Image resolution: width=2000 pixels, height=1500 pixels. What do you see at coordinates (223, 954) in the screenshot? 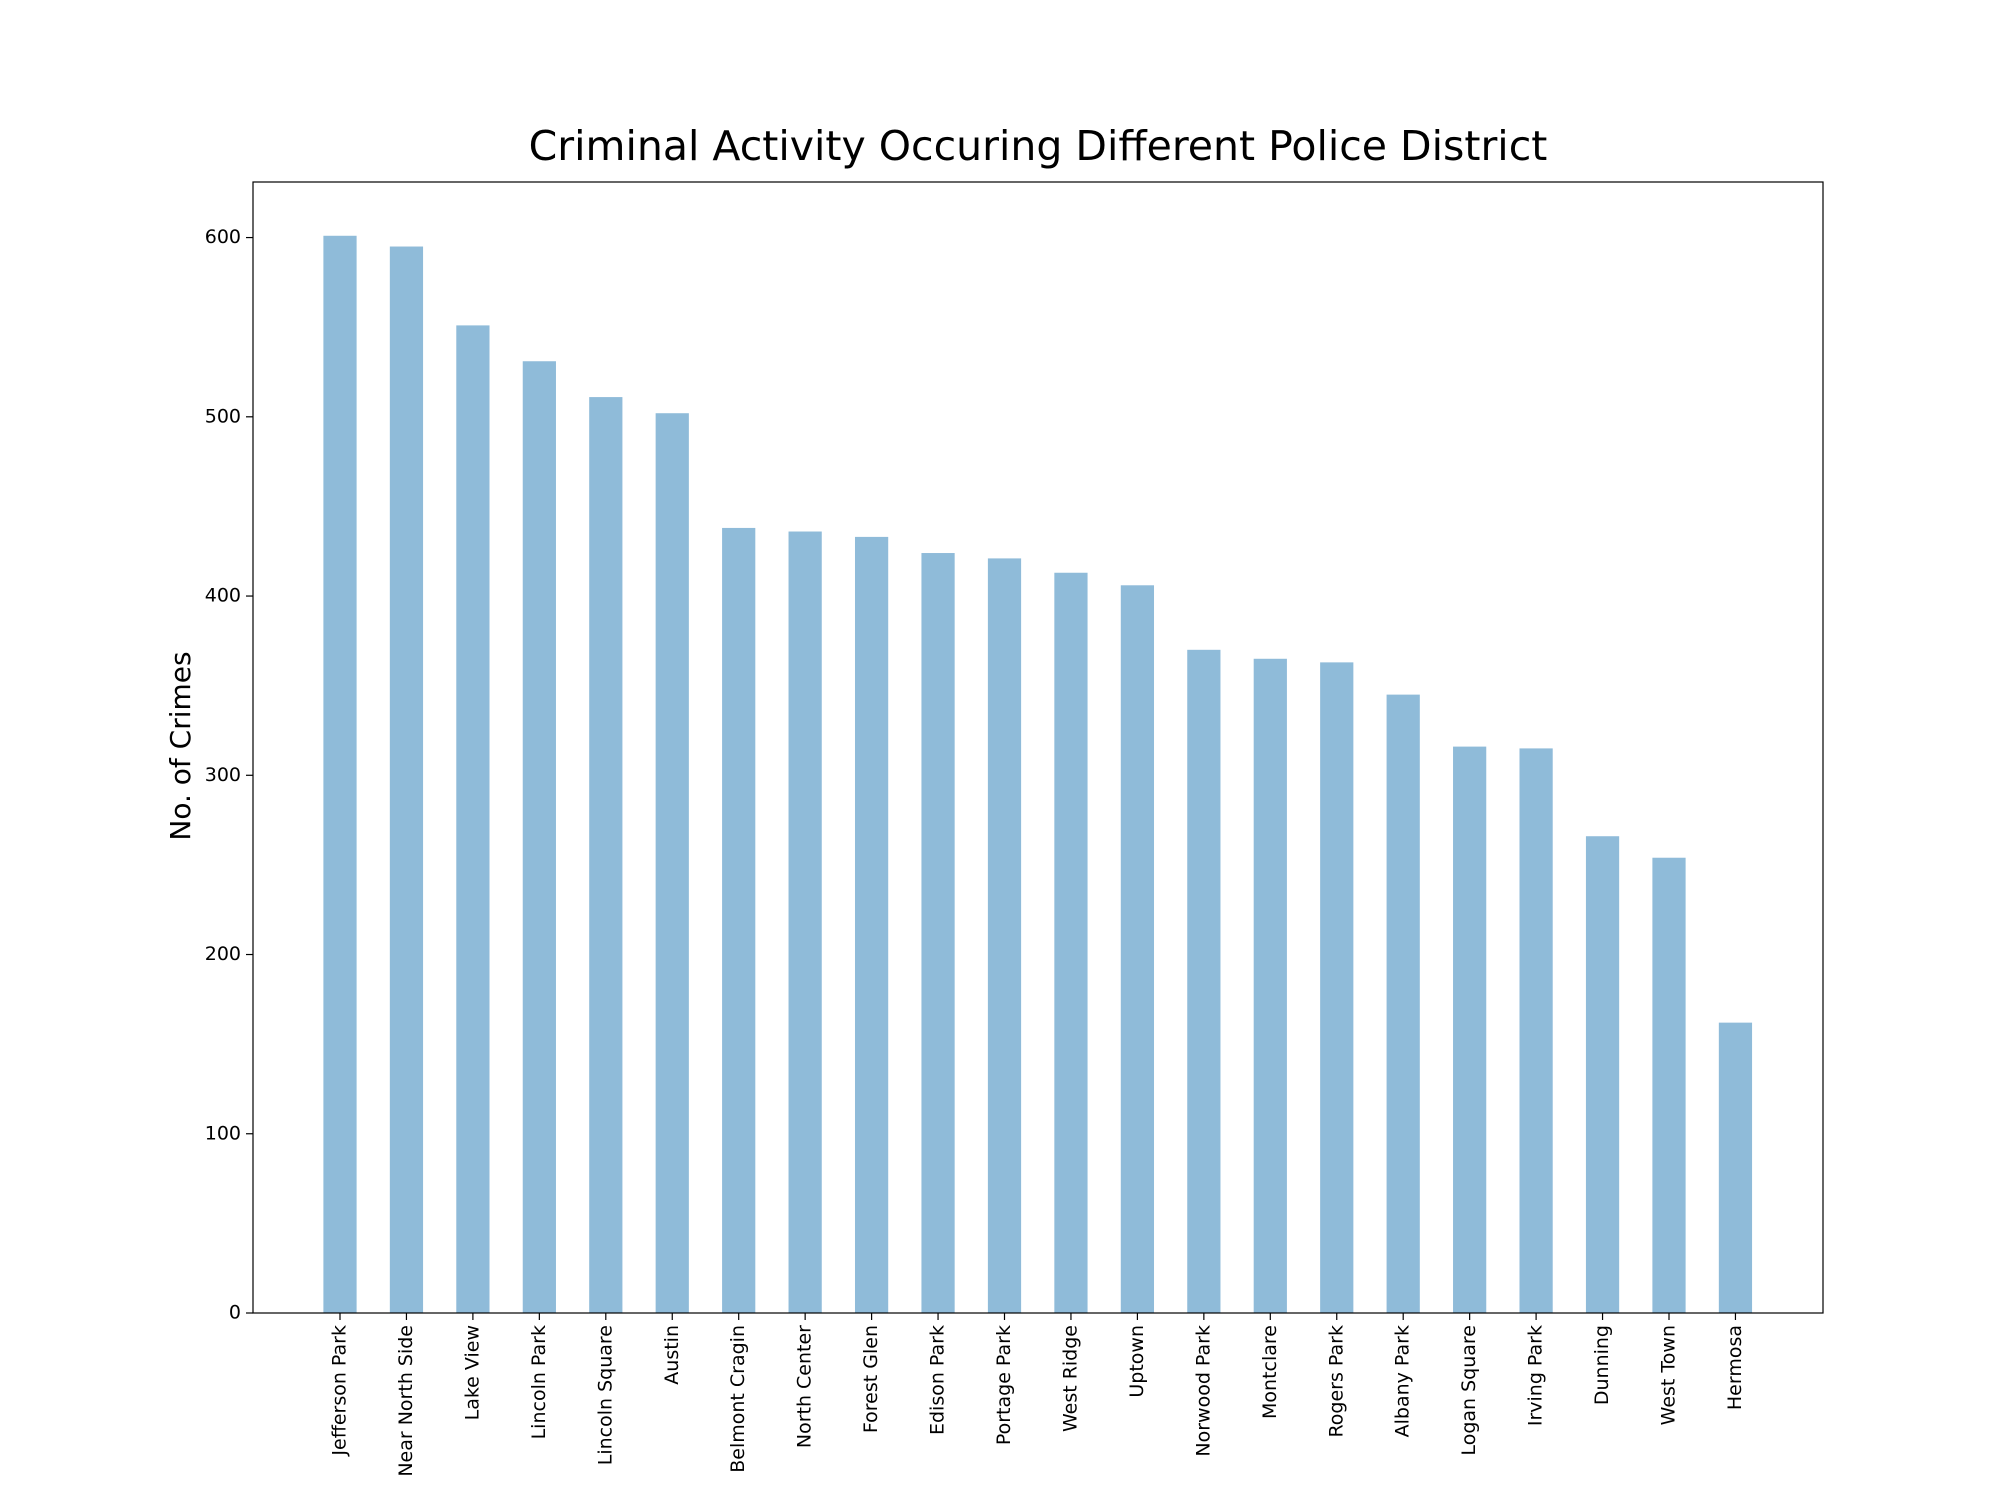
I see `y-tick-label: 200` at bounding box center [223, 954].